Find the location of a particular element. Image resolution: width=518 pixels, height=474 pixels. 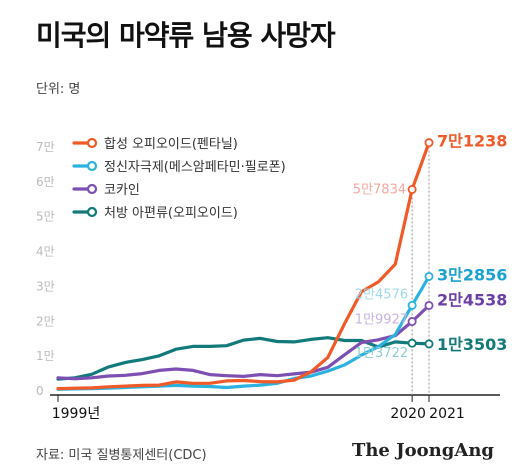

data-label: 2만4538 is located at coordinates (472, 299).